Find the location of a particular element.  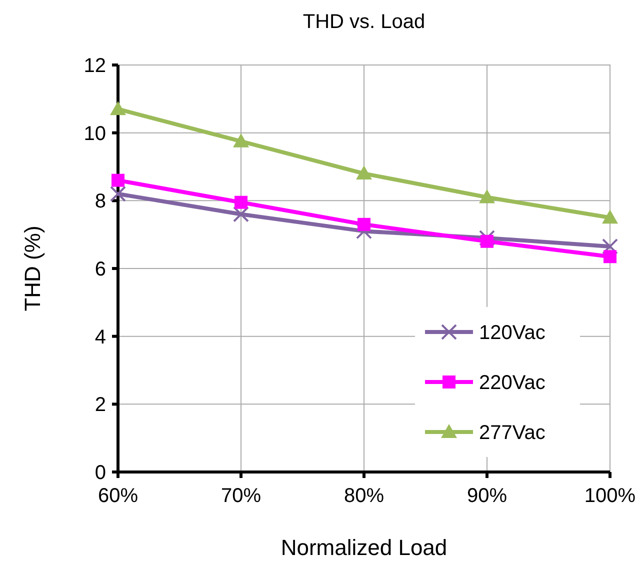

y-tick-label: 12 is located at coordinates (95, 66).